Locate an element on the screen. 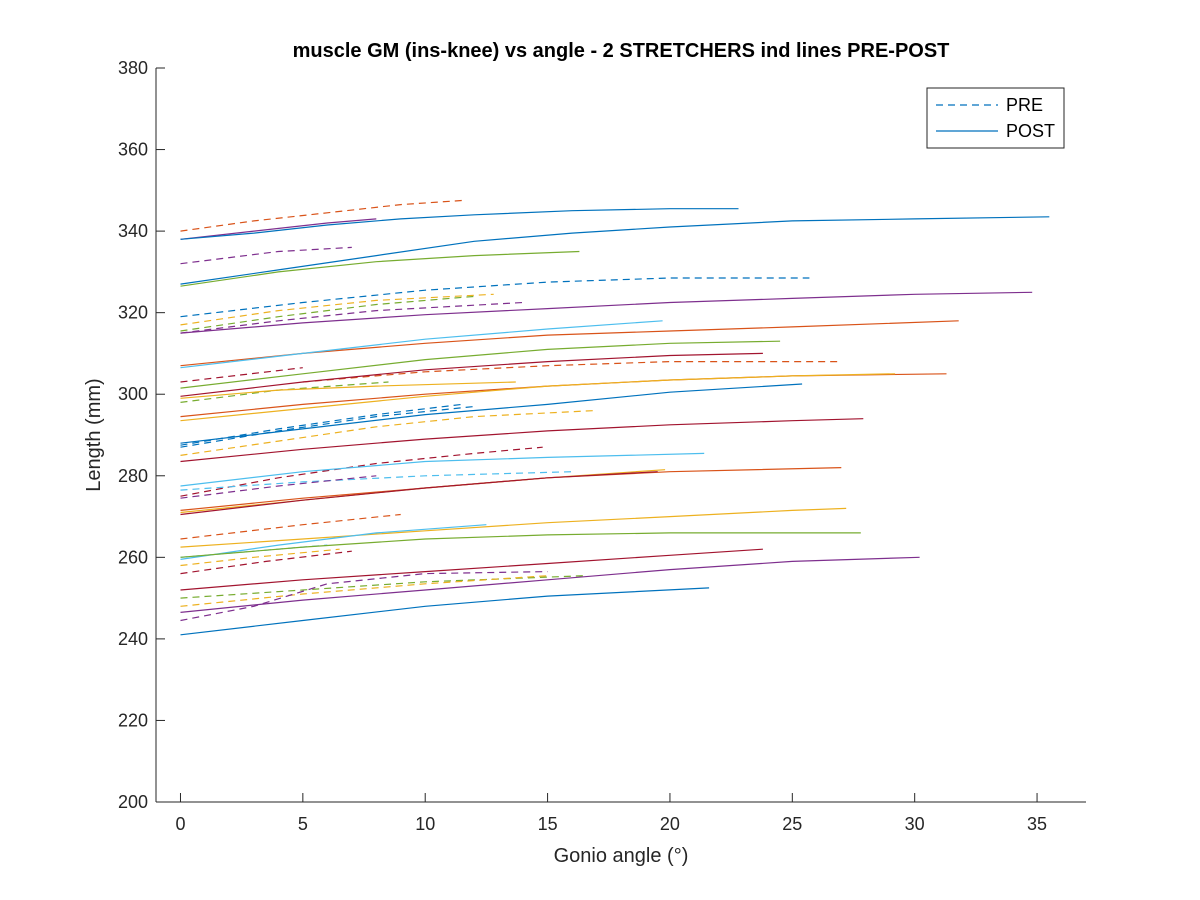 This screenshot has height=900, width=1200. x-tick-label: 5 is located at coordinates (303, 824).